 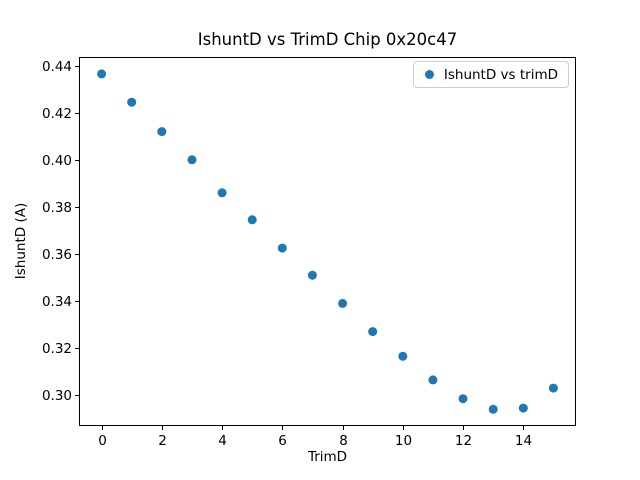 I want to click on y-tick-label: 0.44, so click(x=56, y=66).